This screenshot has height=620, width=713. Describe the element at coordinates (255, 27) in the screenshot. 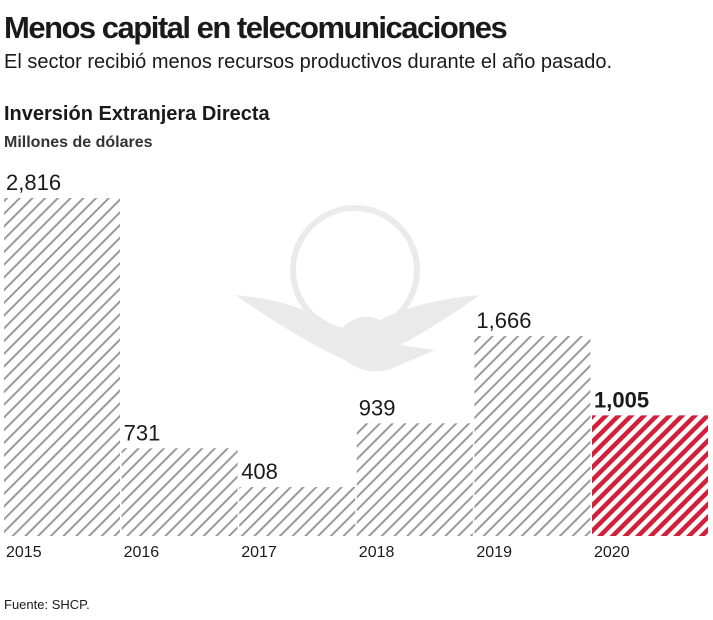

I see `chart-title: Menos capital en telecomunicaciones` at that location.